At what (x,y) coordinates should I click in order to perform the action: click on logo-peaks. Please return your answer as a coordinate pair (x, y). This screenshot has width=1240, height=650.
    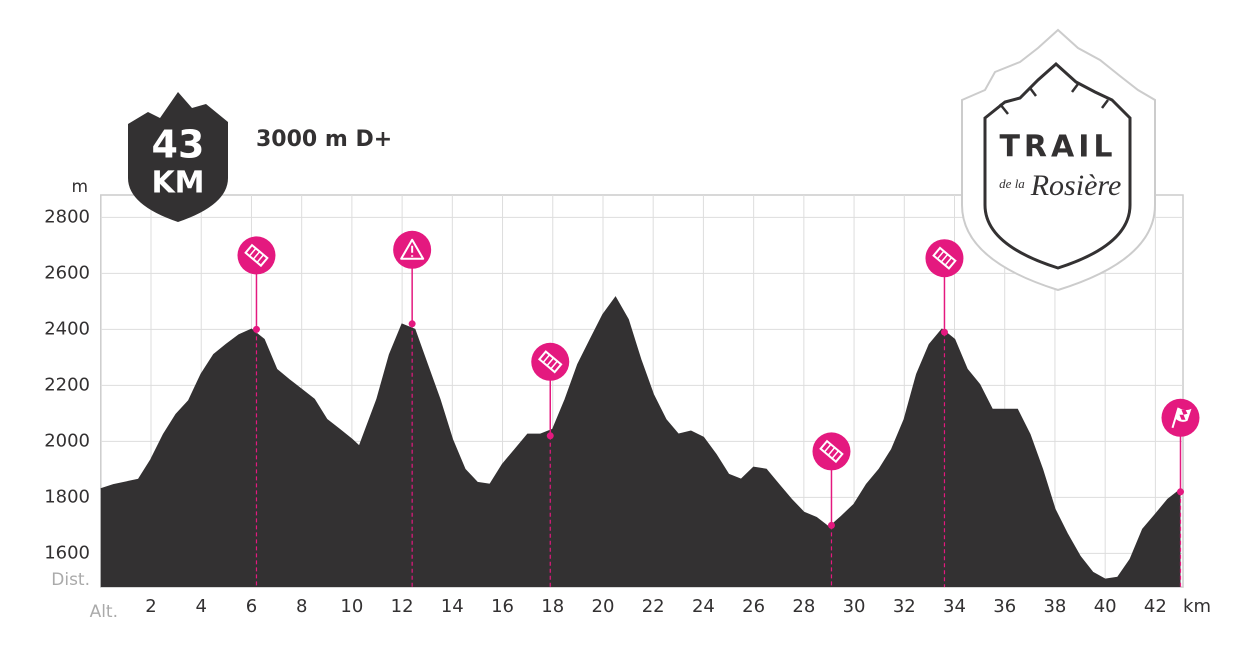
    Looking at the image, I should click on (1054, 99).